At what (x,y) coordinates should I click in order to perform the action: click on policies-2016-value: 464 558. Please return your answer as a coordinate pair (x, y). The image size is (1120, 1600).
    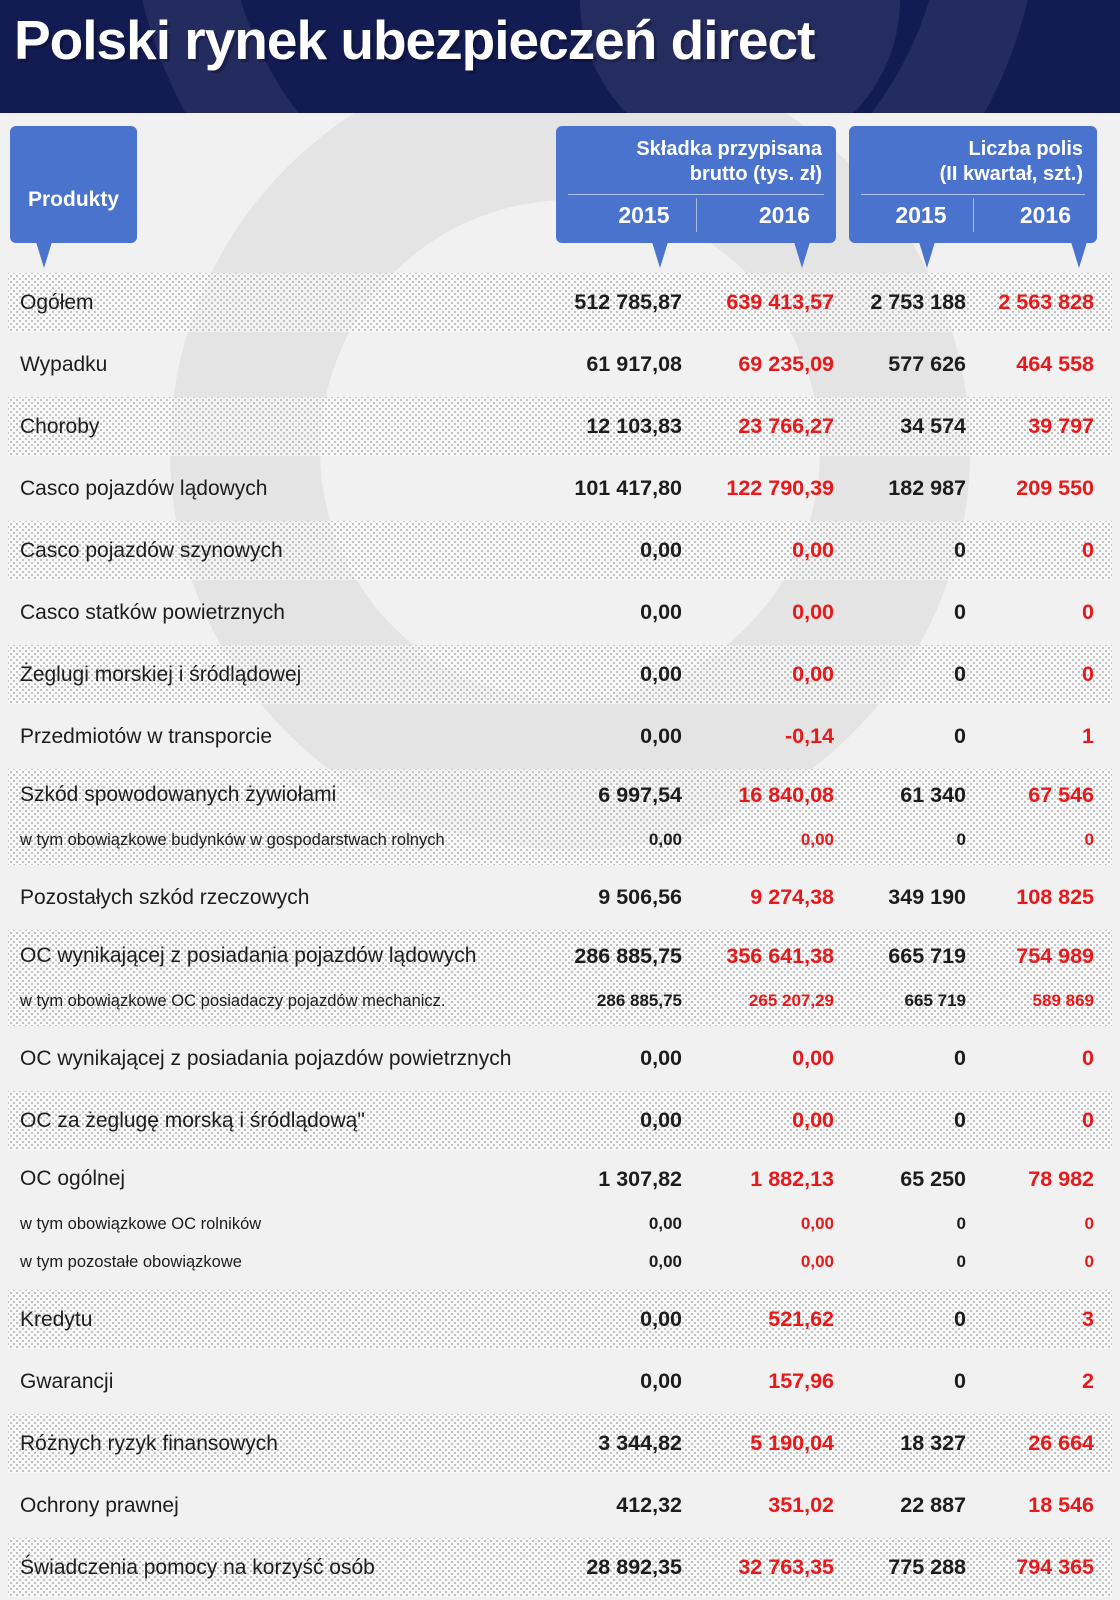
    Looking at the image, I should click on (1055, 364).